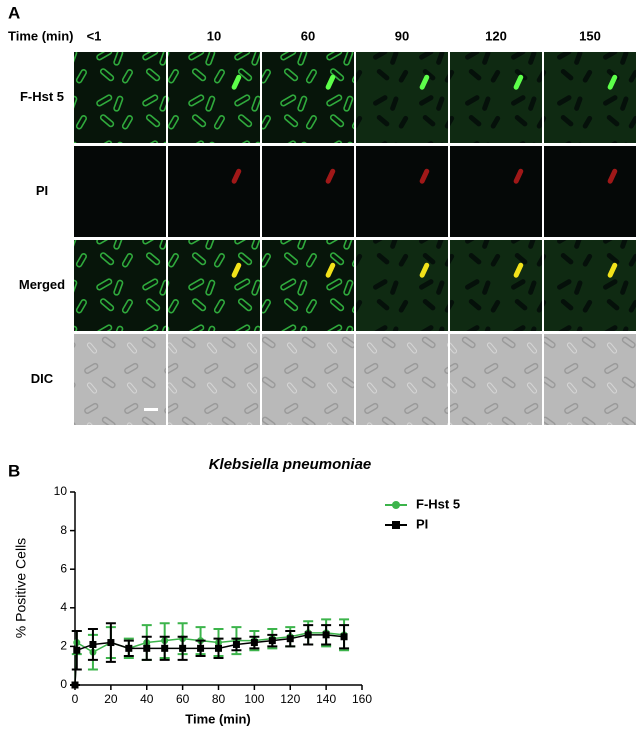 The height and width of the screenshot is (734, 638). What do you see at coordinates (63, 607) in the screenshot?
I see `y-tick-label: 4` at bounding box center [63, 607].